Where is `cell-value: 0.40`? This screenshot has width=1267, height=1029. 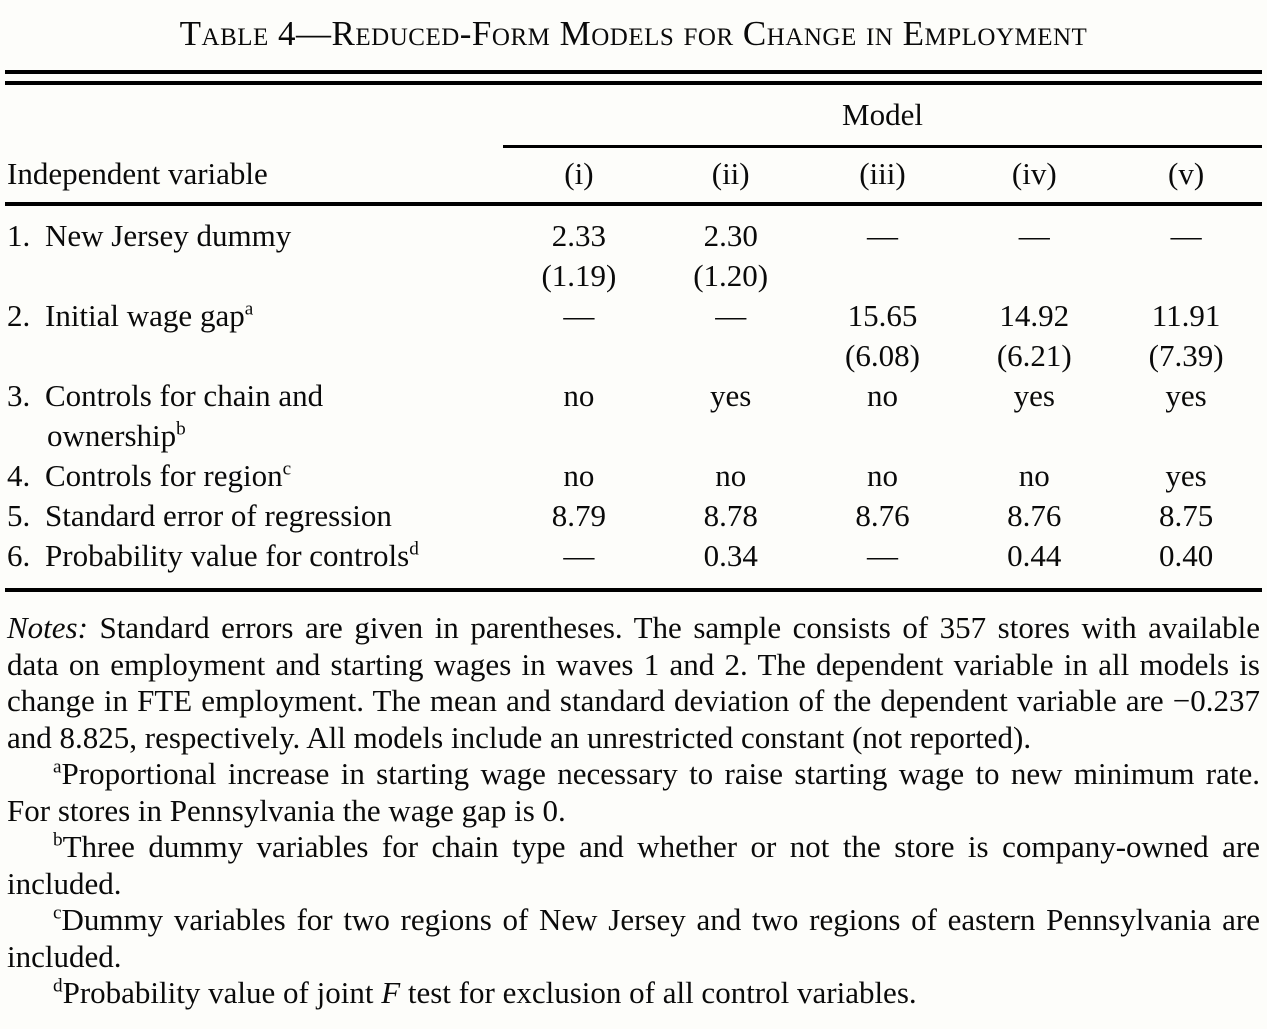
cell-value: 0.40 is located at coordinates (1186, 555).